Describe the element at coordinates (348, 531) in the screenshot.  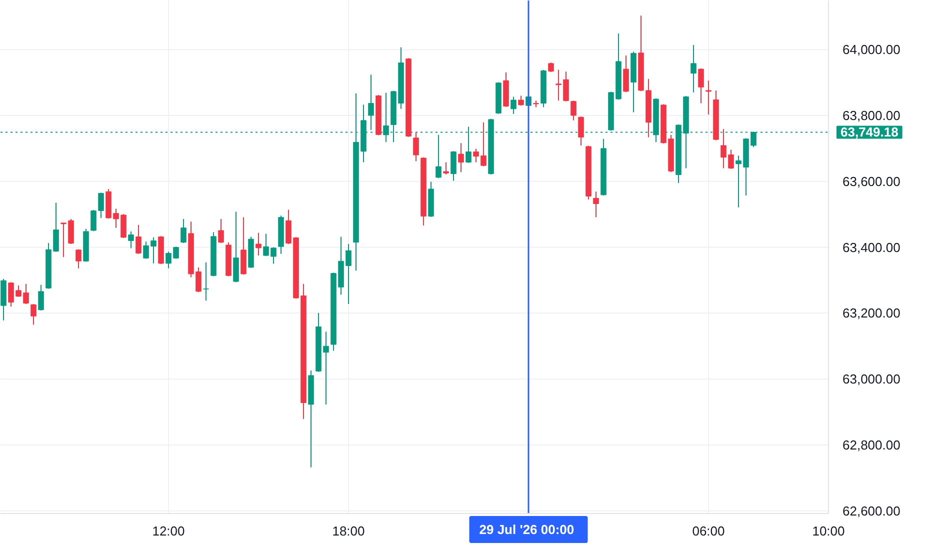
I see `x-tick-label: 18:00` at that location.